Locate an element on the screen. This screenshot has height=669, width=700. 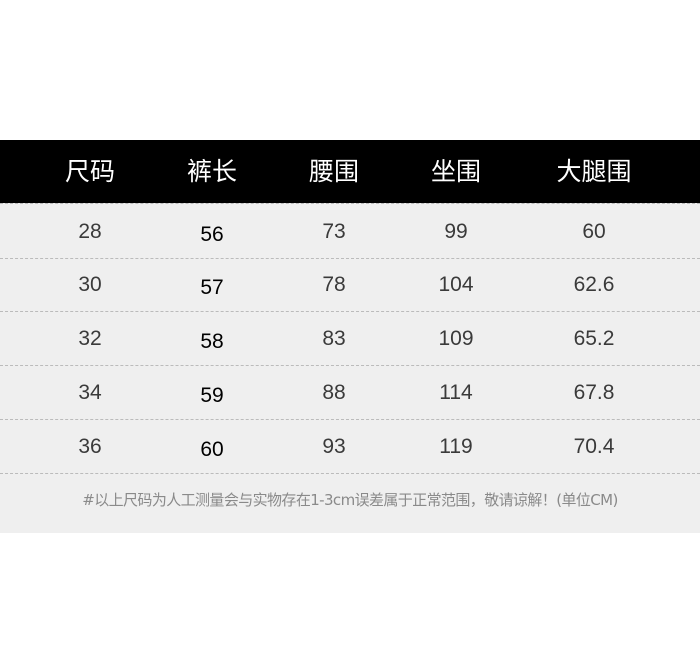
table-header: 尺码 裤长 腰围 坐围 大腿围 is located at coordinates (350, 171).